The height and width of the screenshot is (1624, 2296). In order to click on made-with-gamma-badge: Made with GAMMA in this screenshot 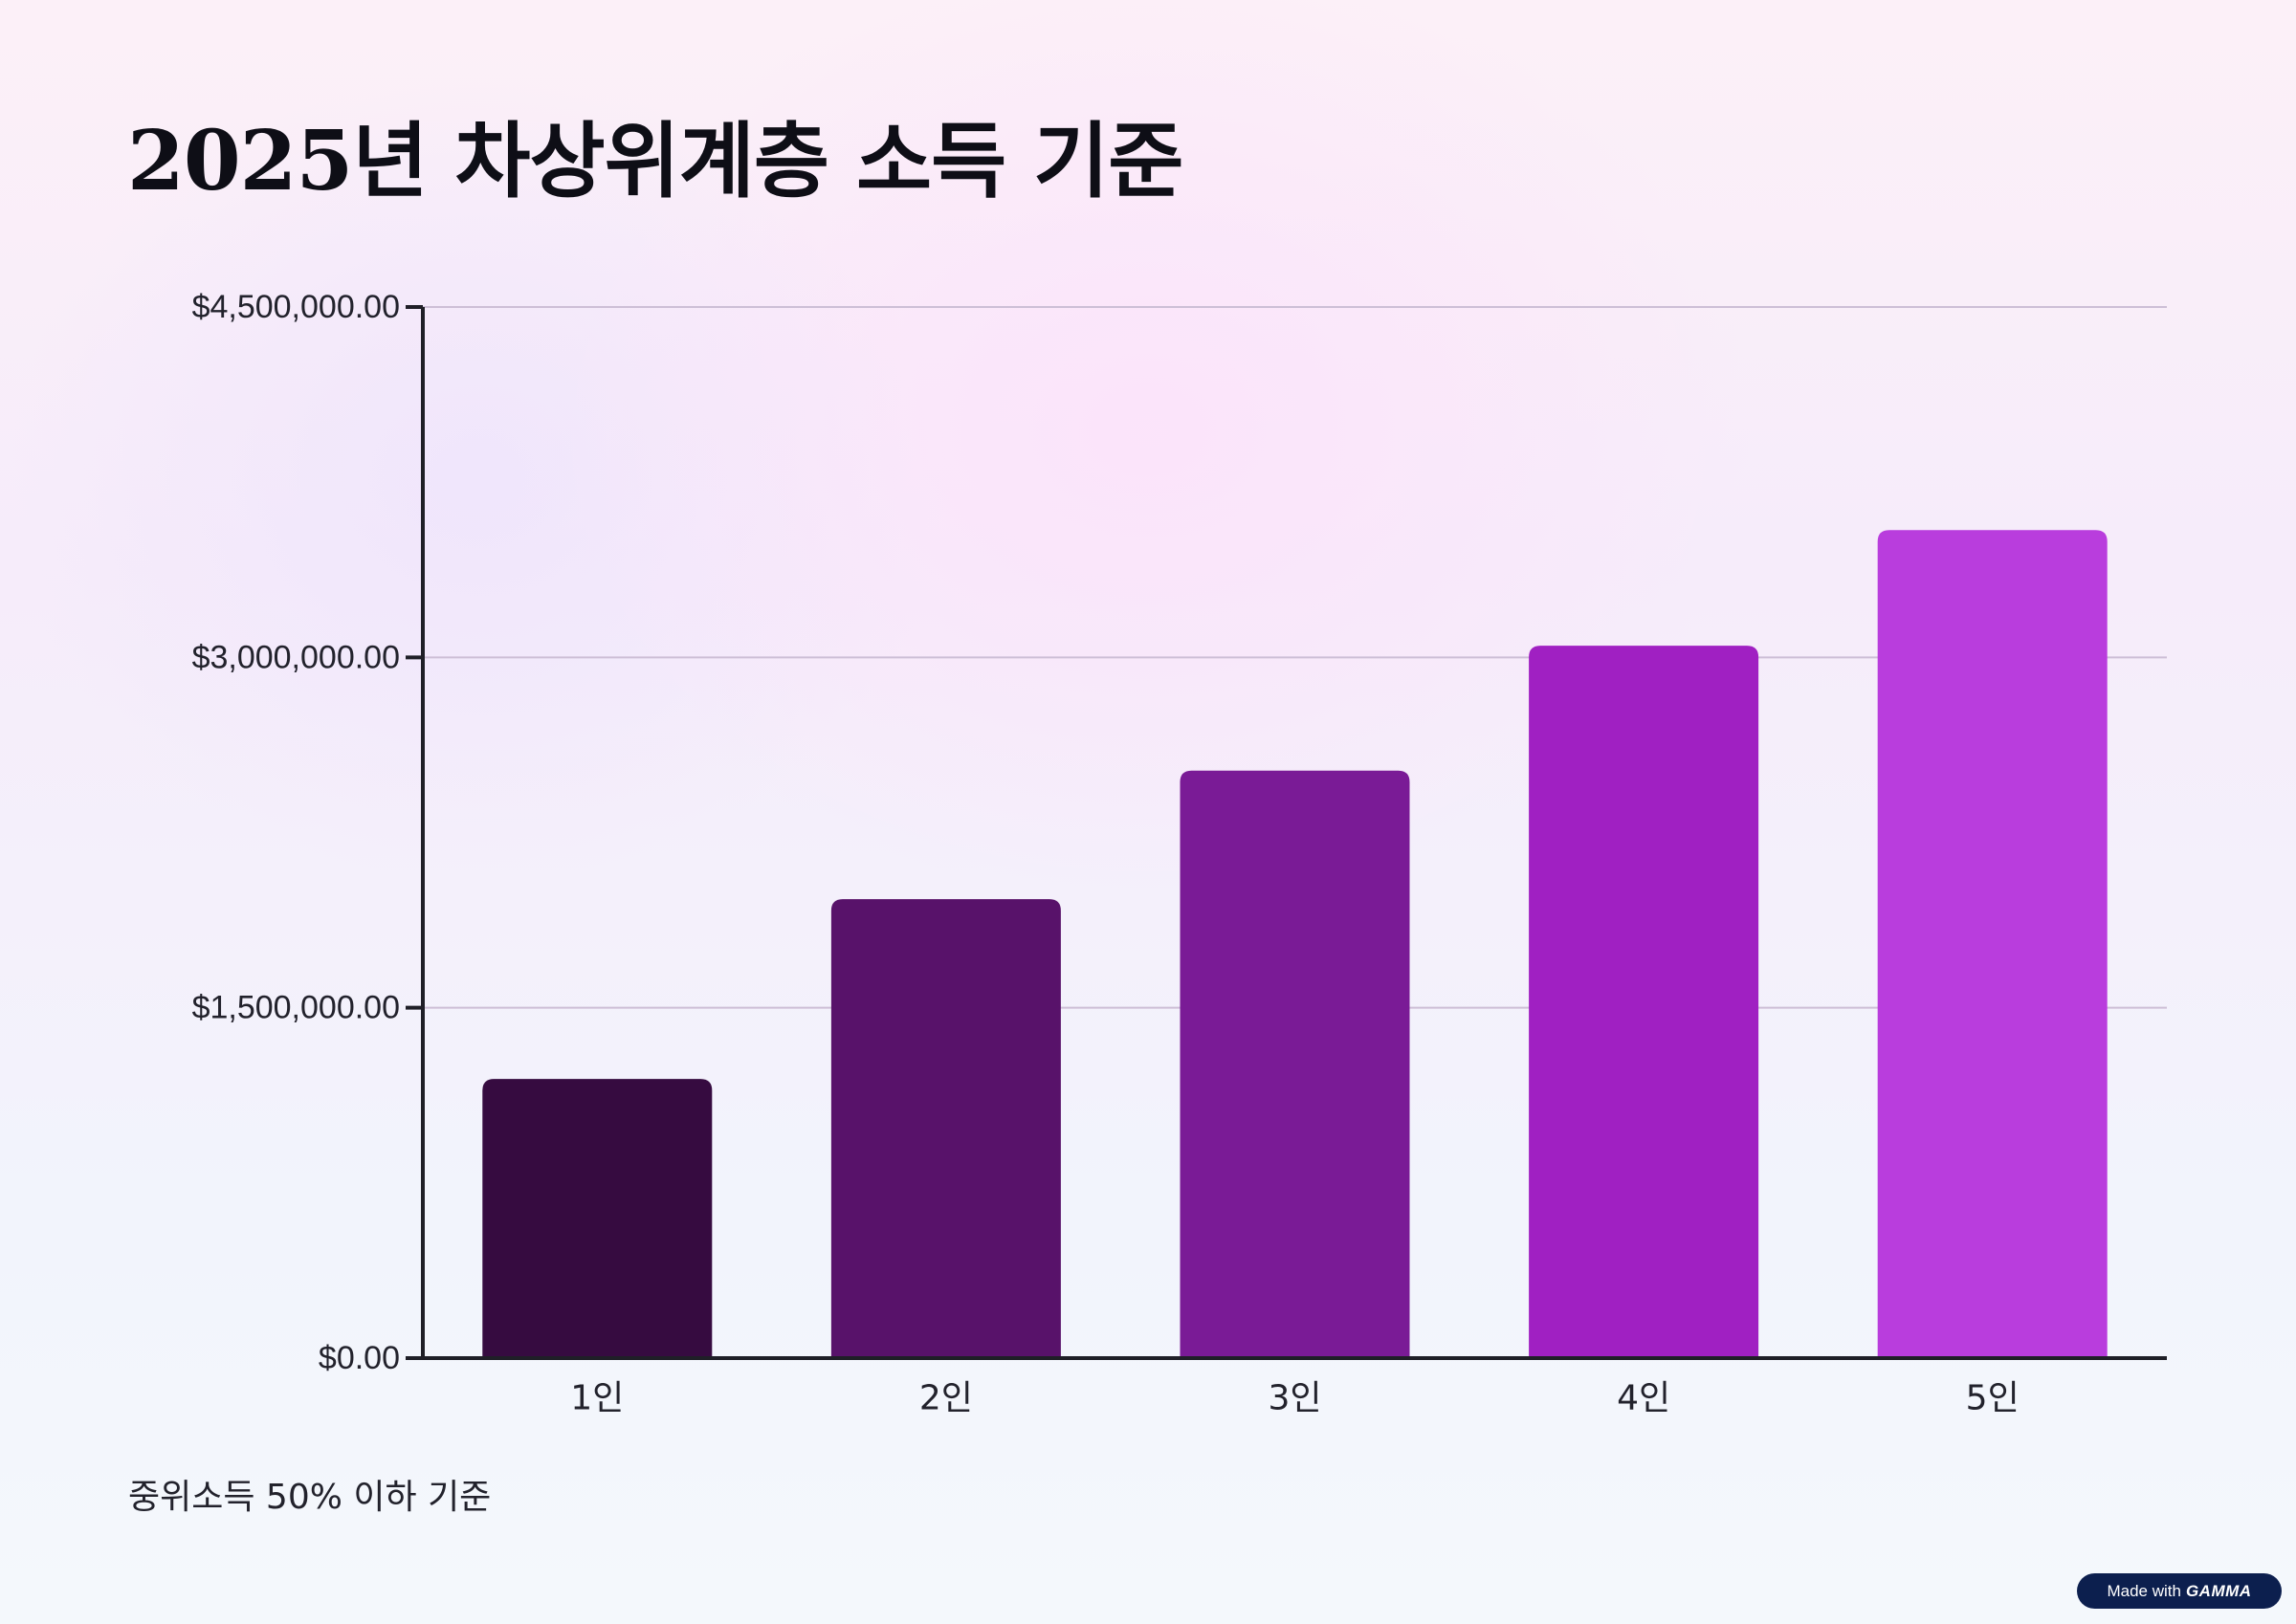, I will do `click(2180, 1591)`.